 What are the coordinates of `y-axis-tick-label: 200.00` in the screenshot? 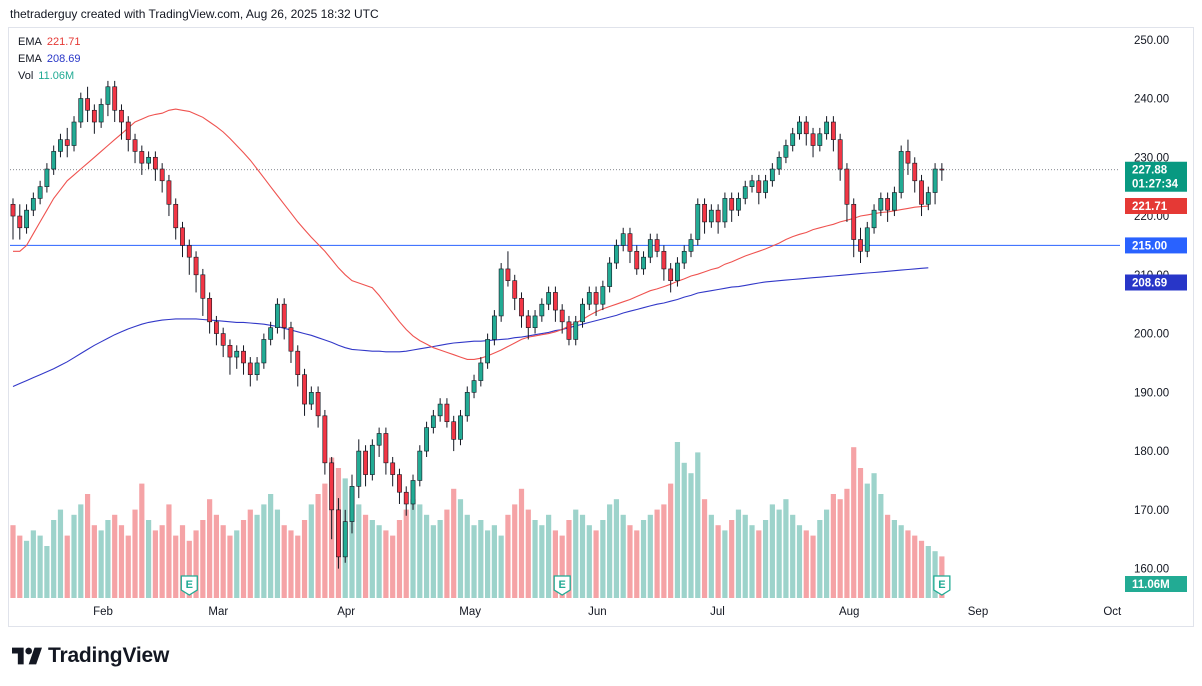 It's located at (1151, 335).